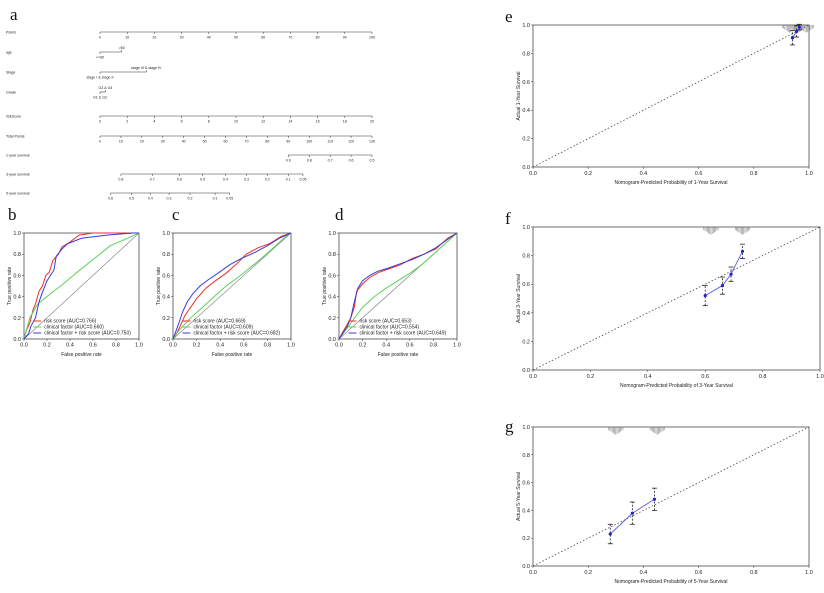  What do you see at coordinates (176, 214) in the screenshot?
I see `panel-label-c: c` at bounding box center [176, 214].